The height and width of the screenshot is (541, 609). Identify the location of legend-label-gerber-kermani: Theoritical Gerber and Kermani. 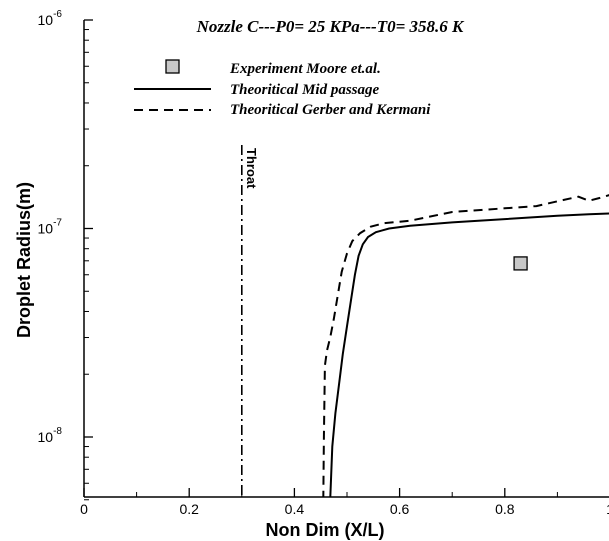
(330, 110).